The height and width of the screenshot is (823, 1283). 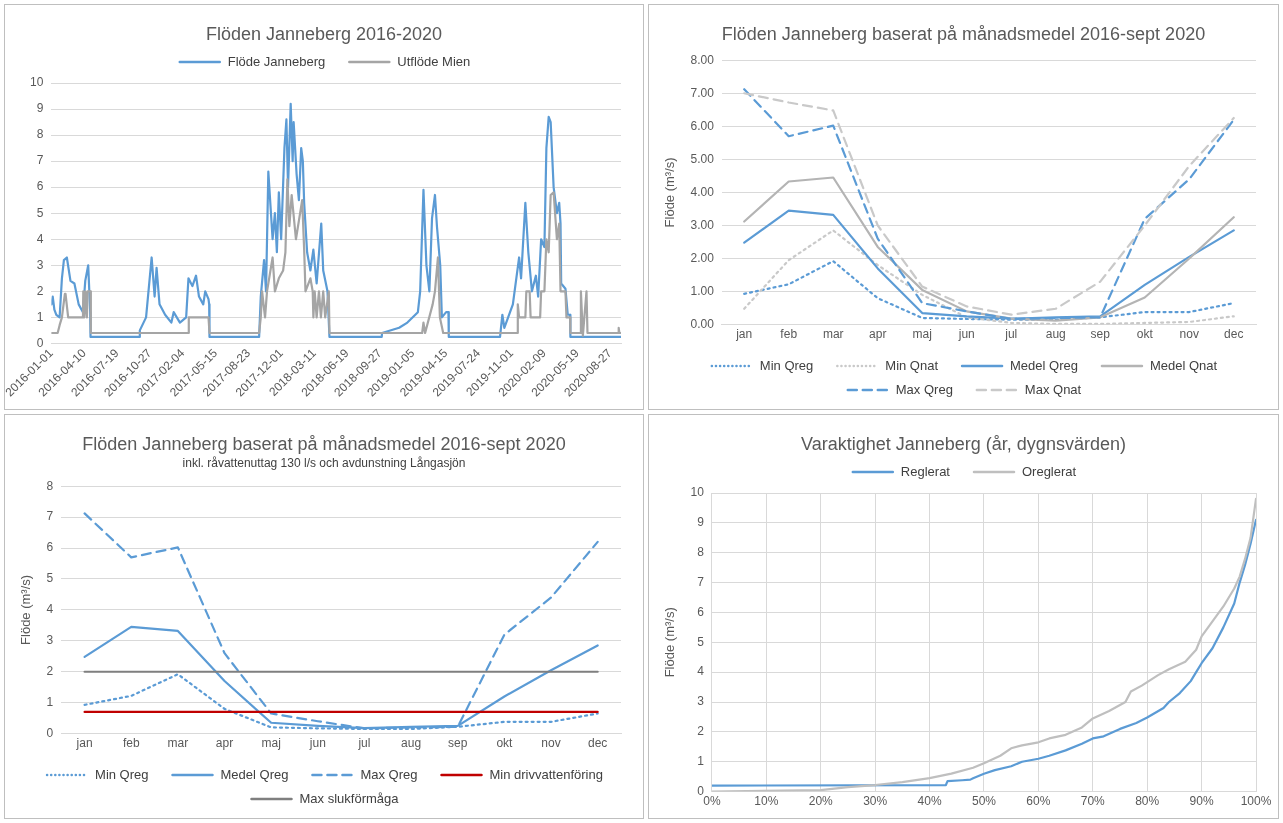 What do you see at coordinates (702, 191) in the screenshot?
I see `y-tick-label: 4.00` at bounding box center [702, 191].